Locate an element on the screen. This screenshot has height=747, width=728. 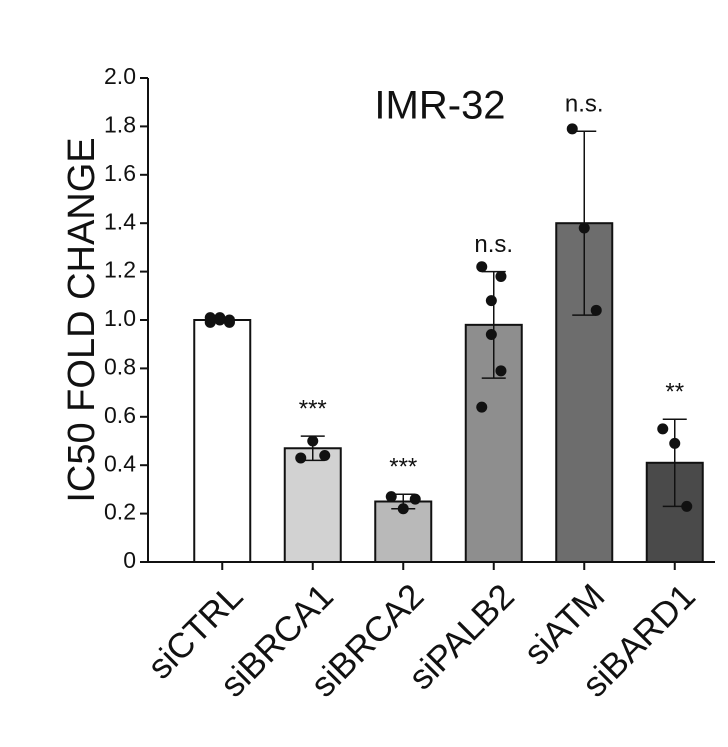
y-tick-label: 1.0 is located at coordinates (120, 318).